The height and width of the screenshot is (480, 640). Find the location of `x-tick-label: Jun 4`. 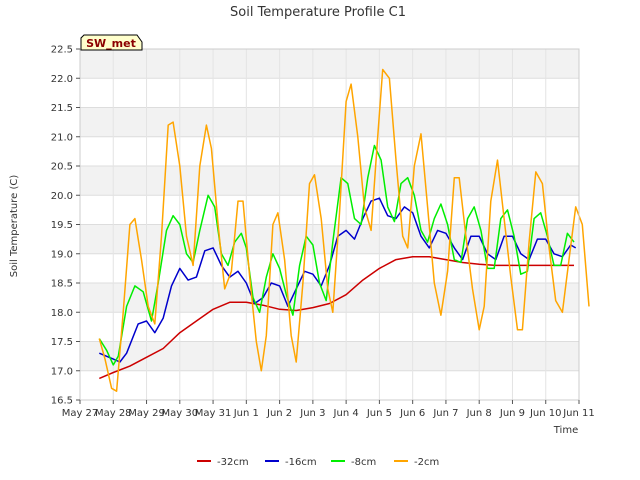

x-tick-label: Jun 4 is located at coordinates (346, 413).